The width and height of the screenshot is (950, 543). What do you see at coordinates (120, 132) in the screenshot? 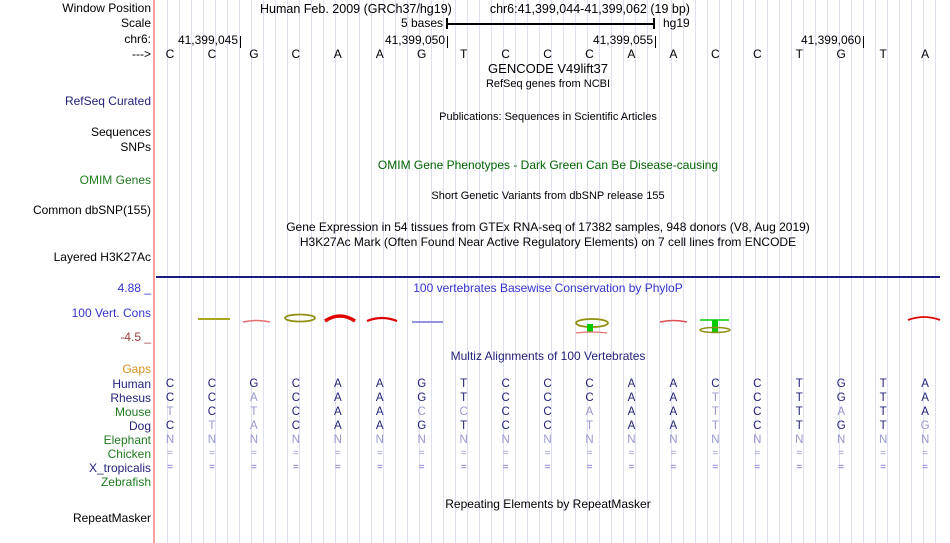
I see `track-label-sequences: Sequences` at bounding box center [120, 132].